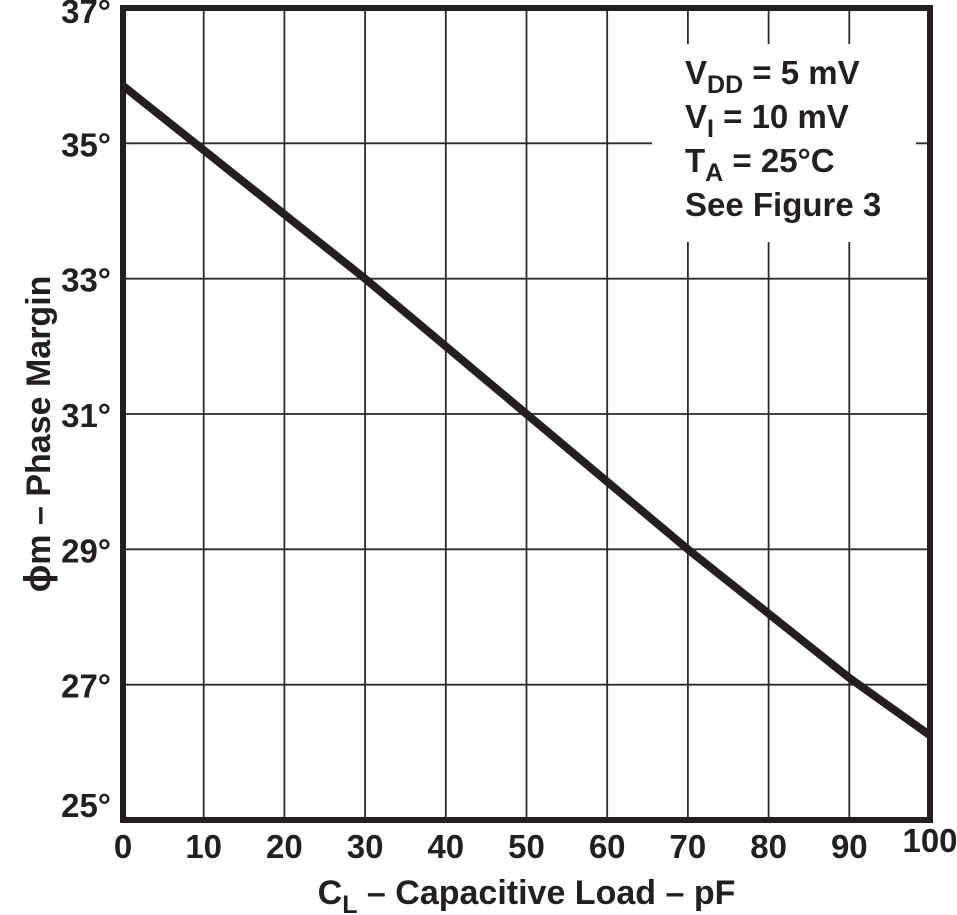 Image resolution: width=957 pixels, height=915 pixels. Describe the element at coordinates (445, 846) in the screenshot. I see `x-tick-label: 40` at that location.